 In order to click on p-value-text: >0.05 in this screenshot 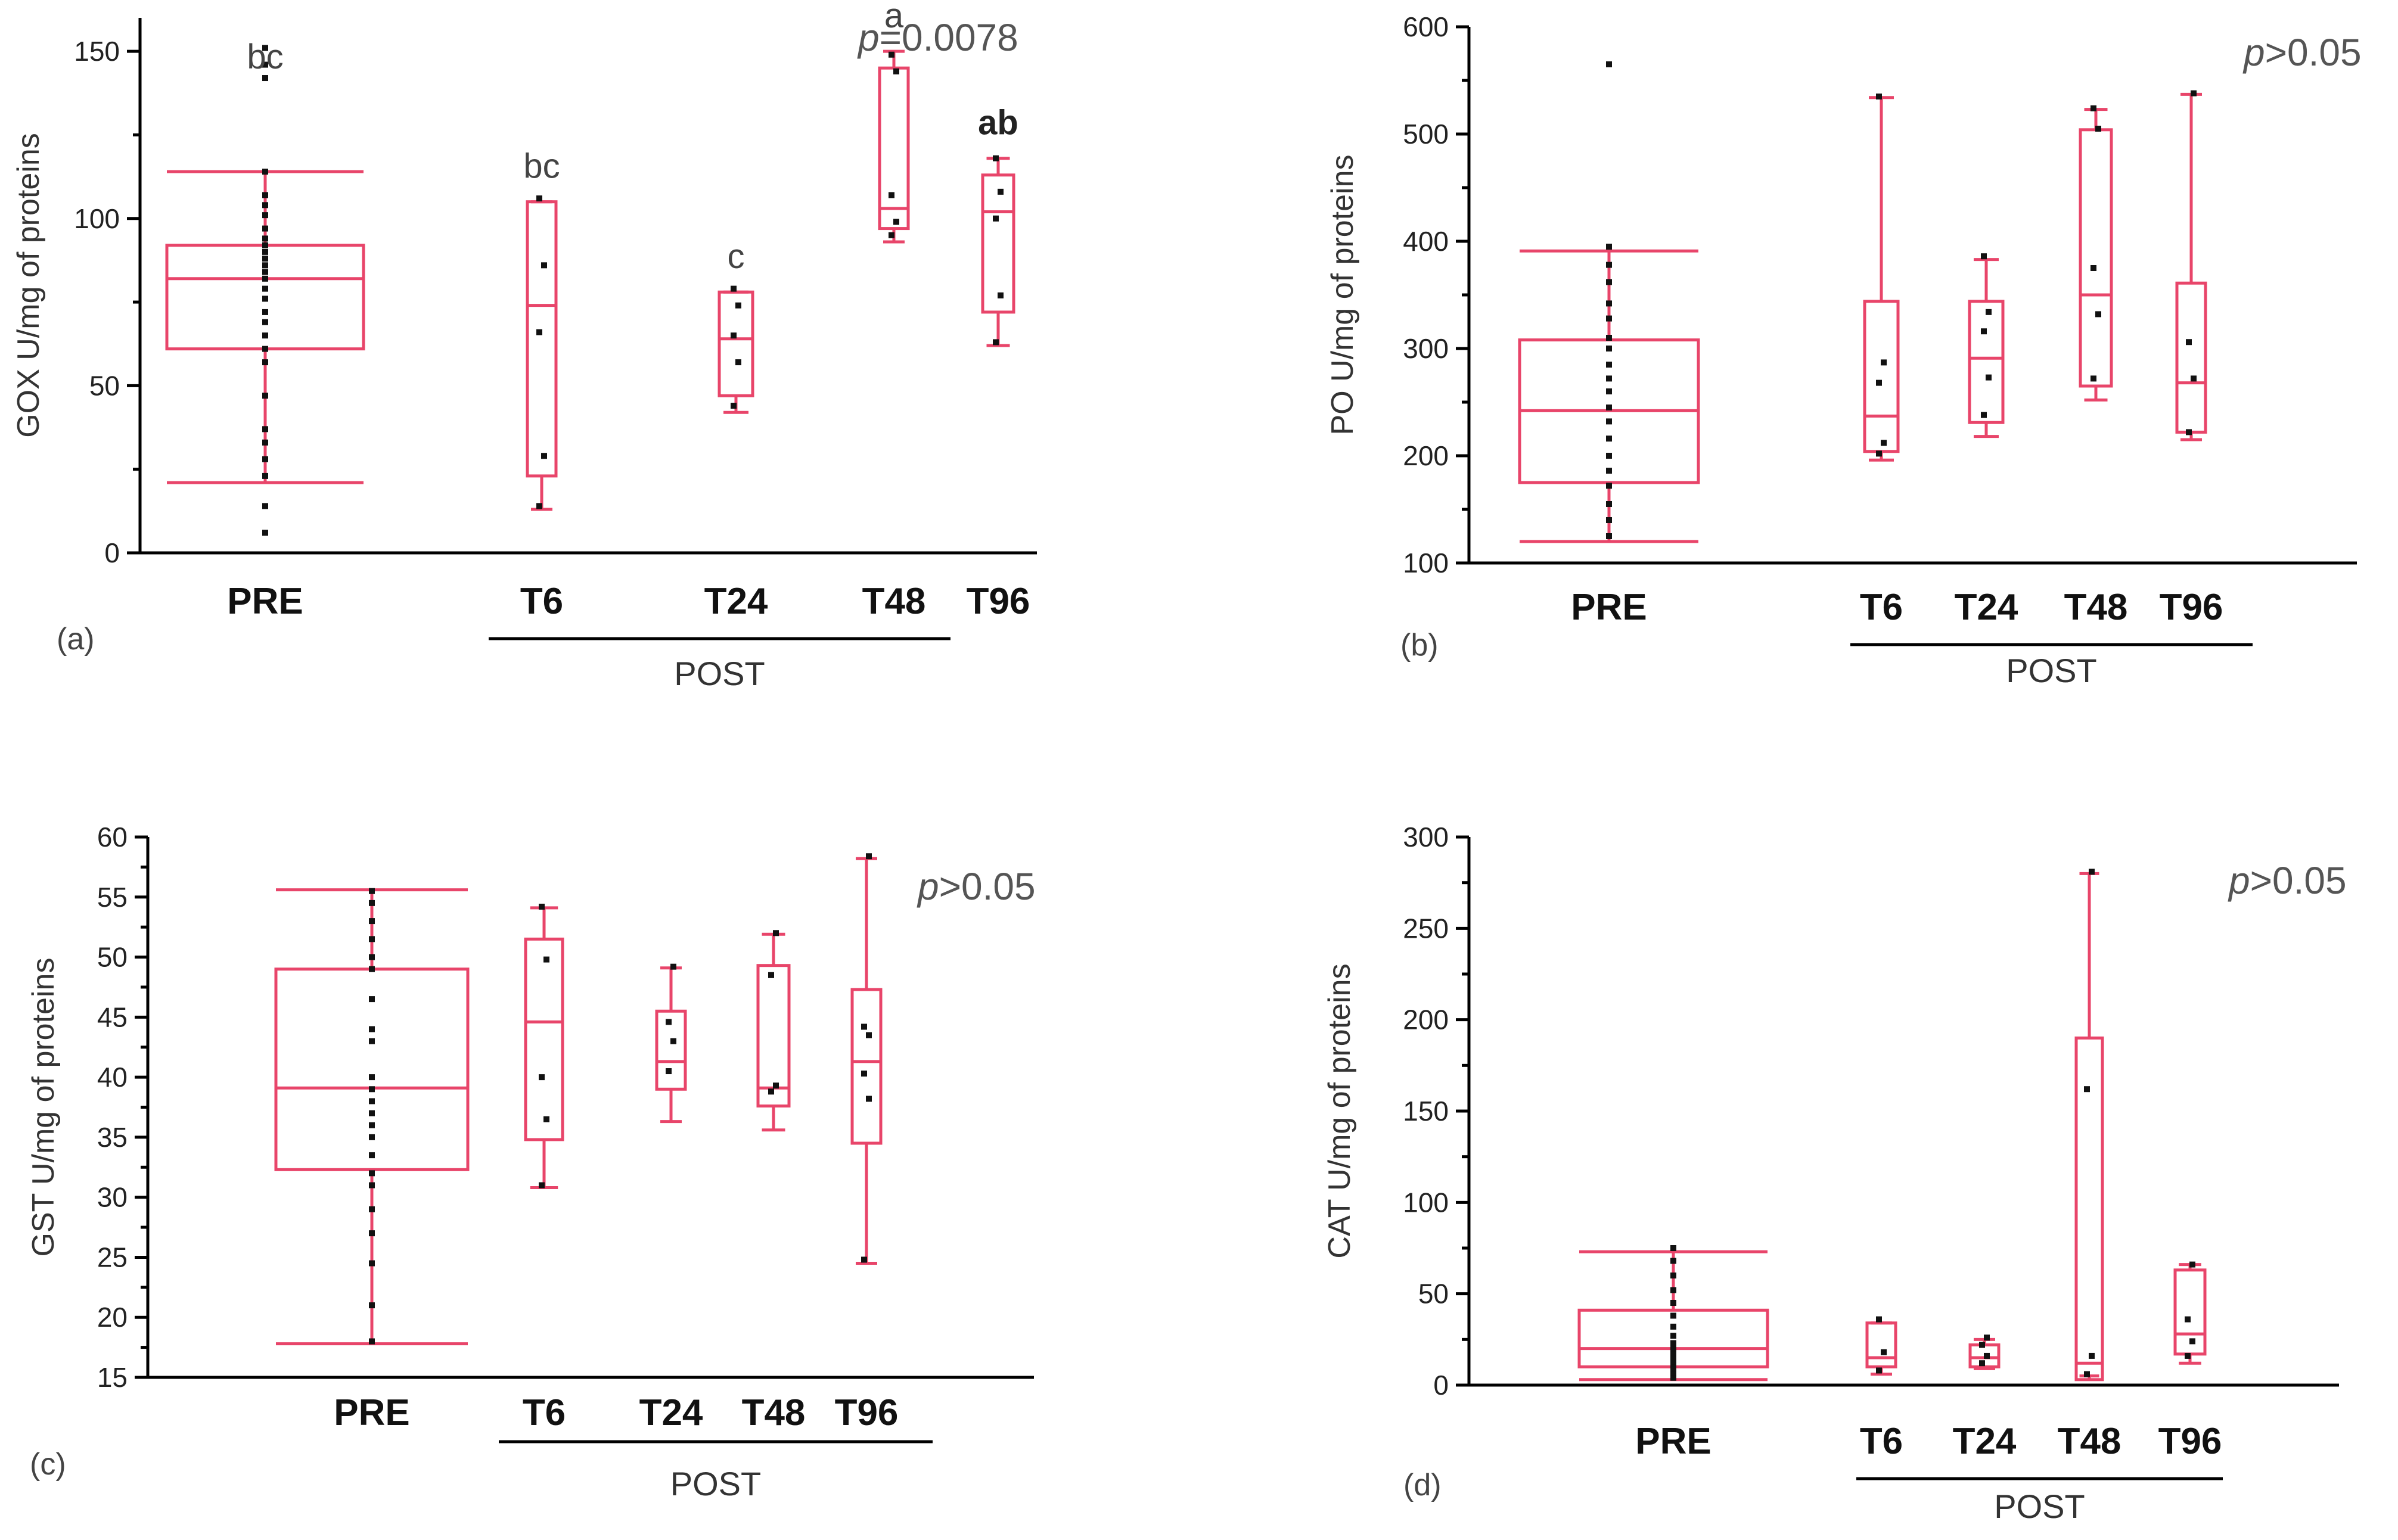, I will do `click(987, 886)`.